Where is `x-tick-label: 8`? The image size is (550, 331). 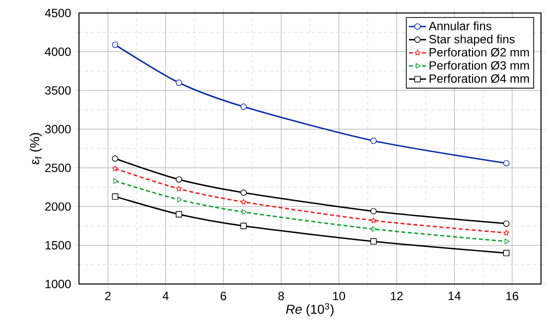 x-tick-label: 8 is located at coordinates (281, 296).